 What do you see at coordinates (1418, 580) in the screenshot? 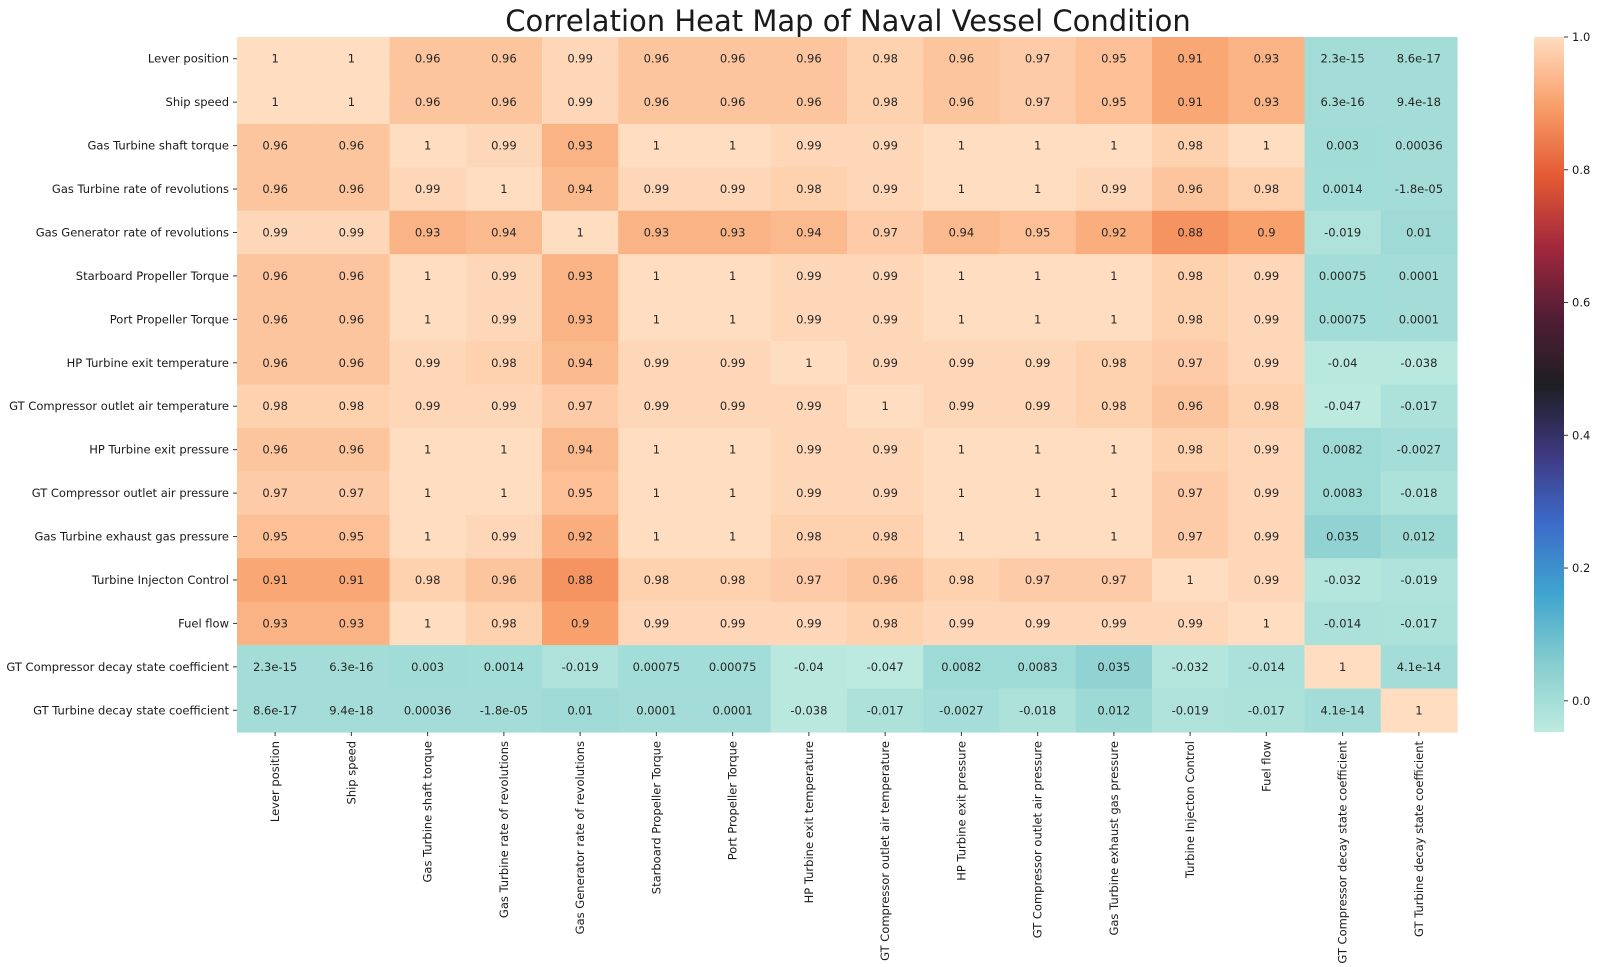
I see `cell-value-label: -0.019` at bounding box center [1418, 580].